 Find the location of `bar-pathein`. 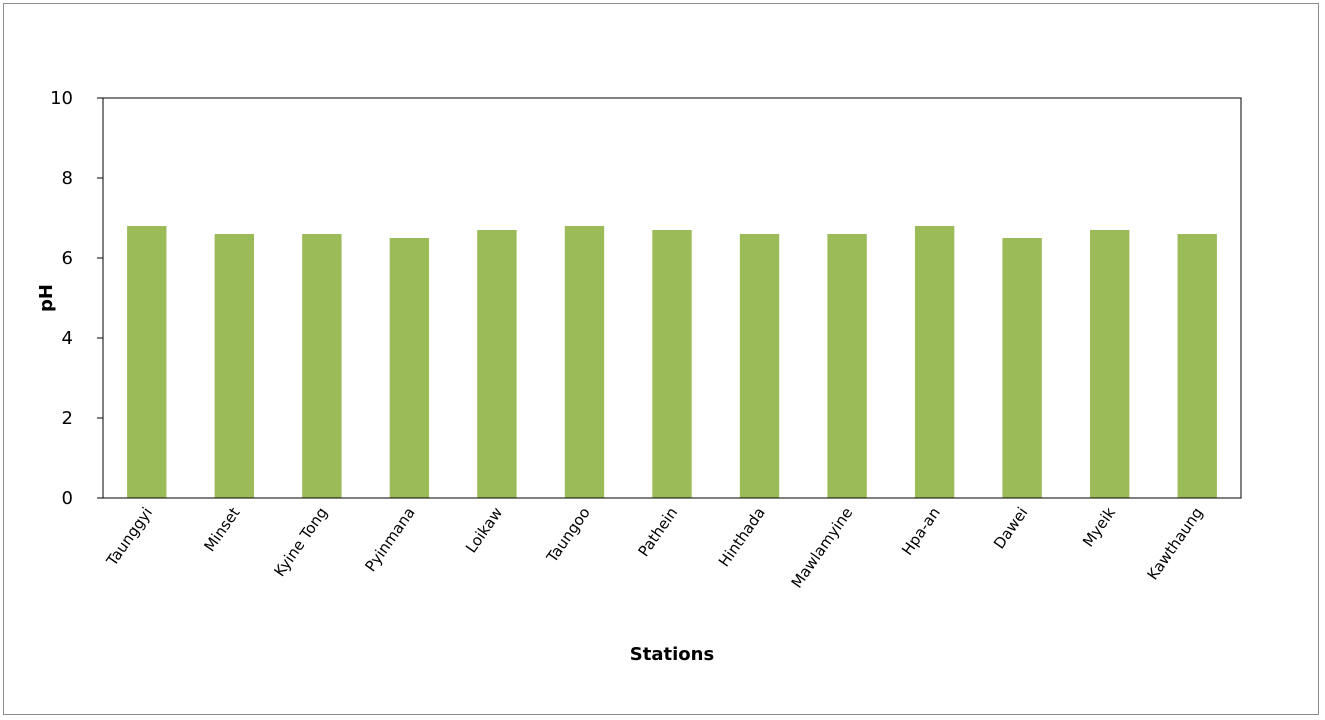

bar-pathein is located at coordinates (672, 364).